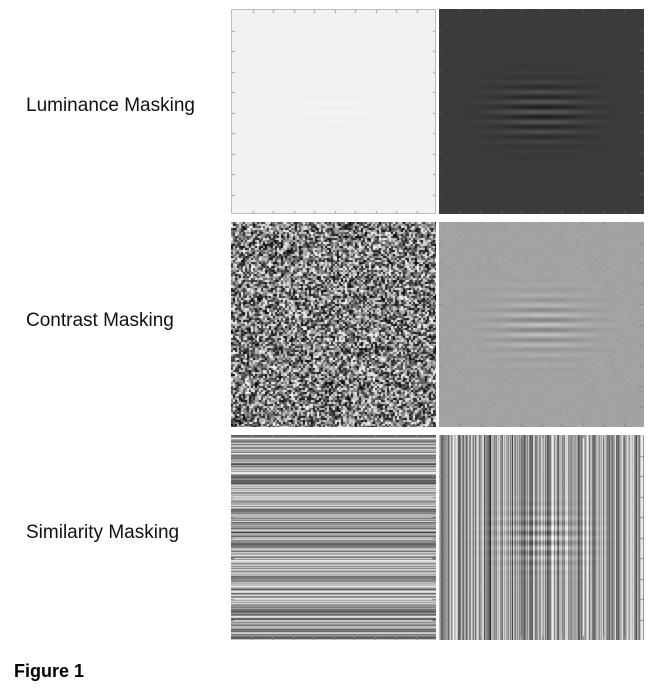 The width and height of the screenshot is (653, 691). I want to click on luminance-masked-panel, so click(541, 111).